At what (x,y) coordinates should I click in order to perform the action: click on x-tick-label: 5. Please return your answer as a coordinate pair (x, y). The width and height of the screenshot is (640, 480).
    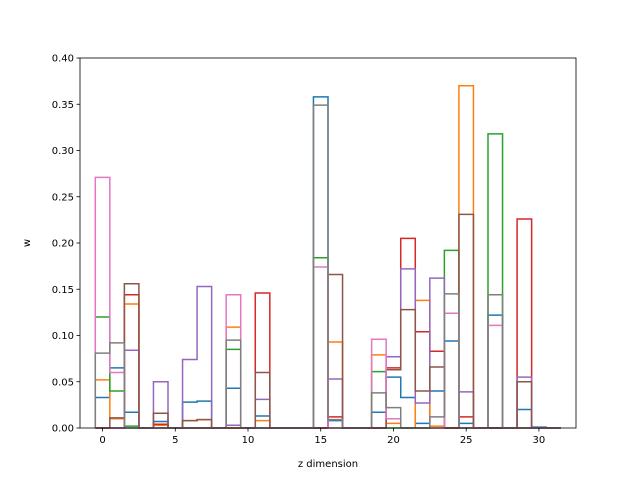
    Looking at the image, I should click on (175, 440).